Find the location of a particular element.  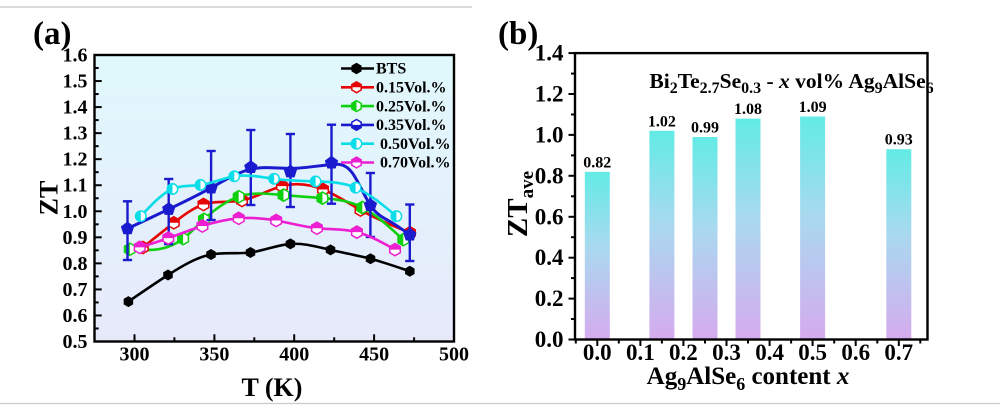

svg-text: T (K) is located at coordinates (272, 387).